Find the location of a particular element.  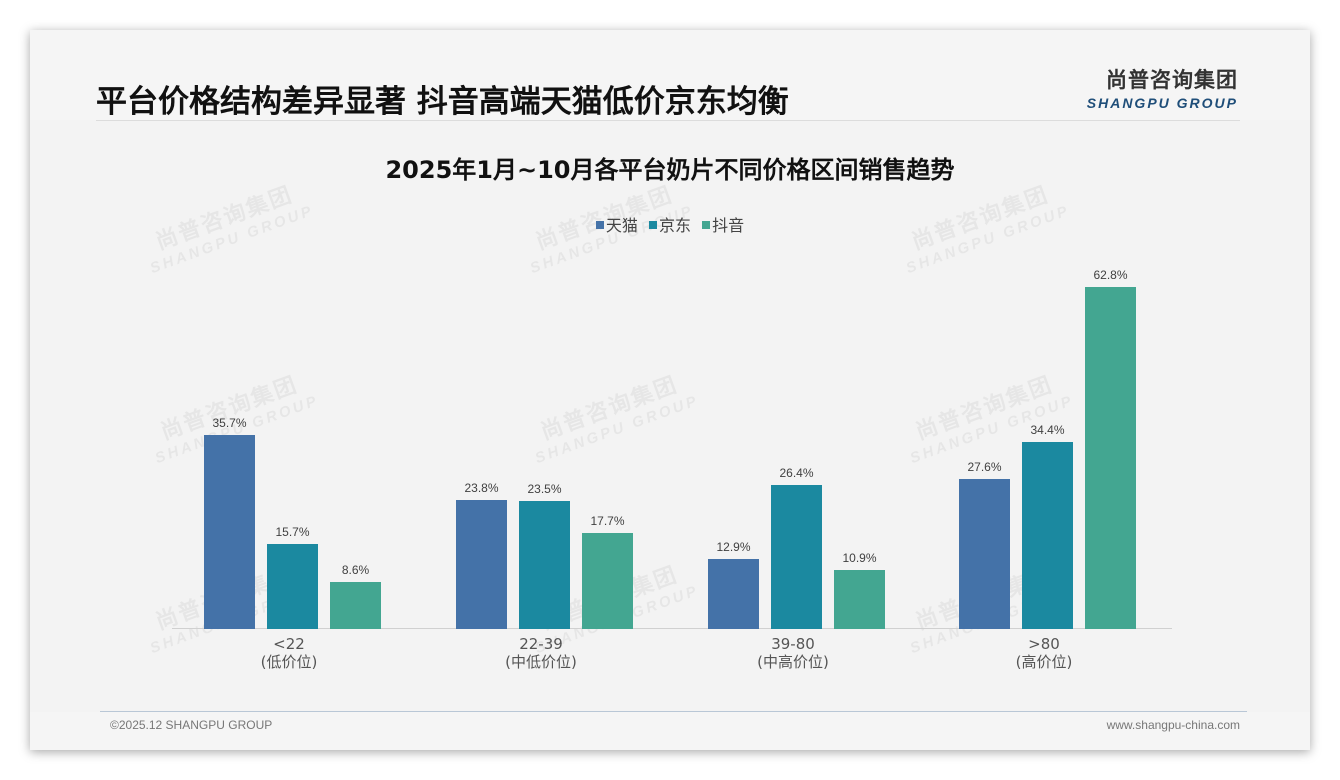

data-label: 26.4% is located at coordinates (796, 473).